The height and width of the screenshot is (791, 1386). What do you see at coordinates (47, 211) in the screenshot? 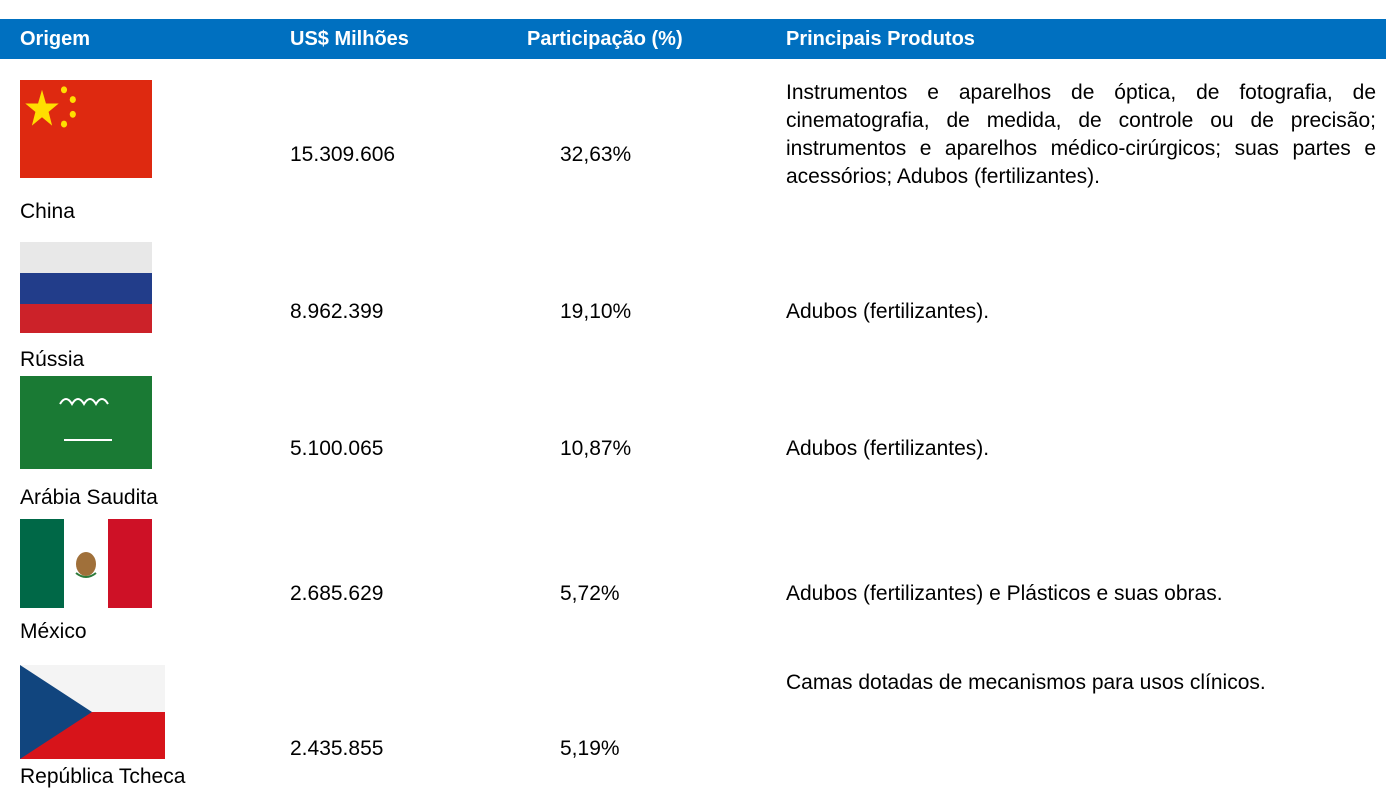
I see `country: China` at bounding box center [47, 211].